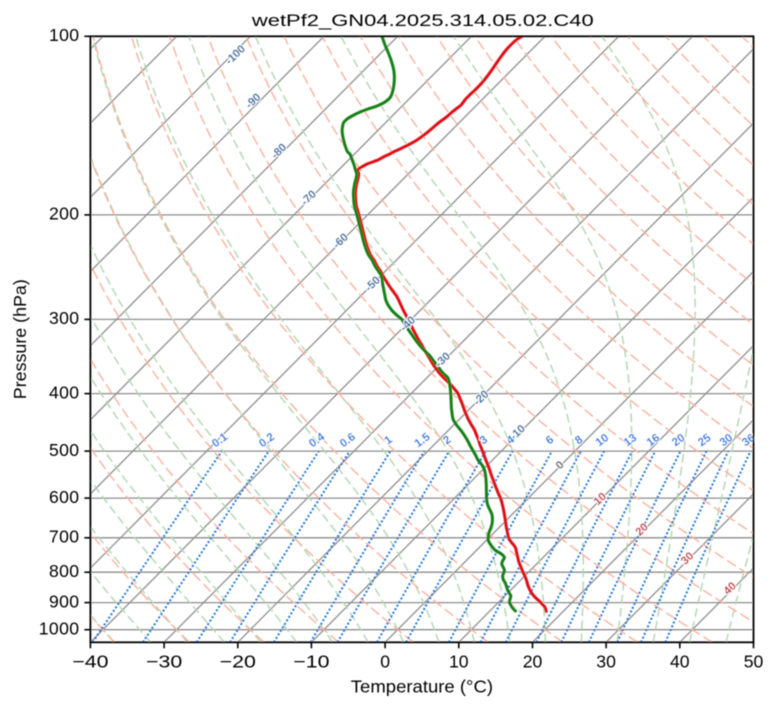 Image resolution: width=775 pixels, height=713 pixels. I want to click on svg-text: 30, so click(606, 661).